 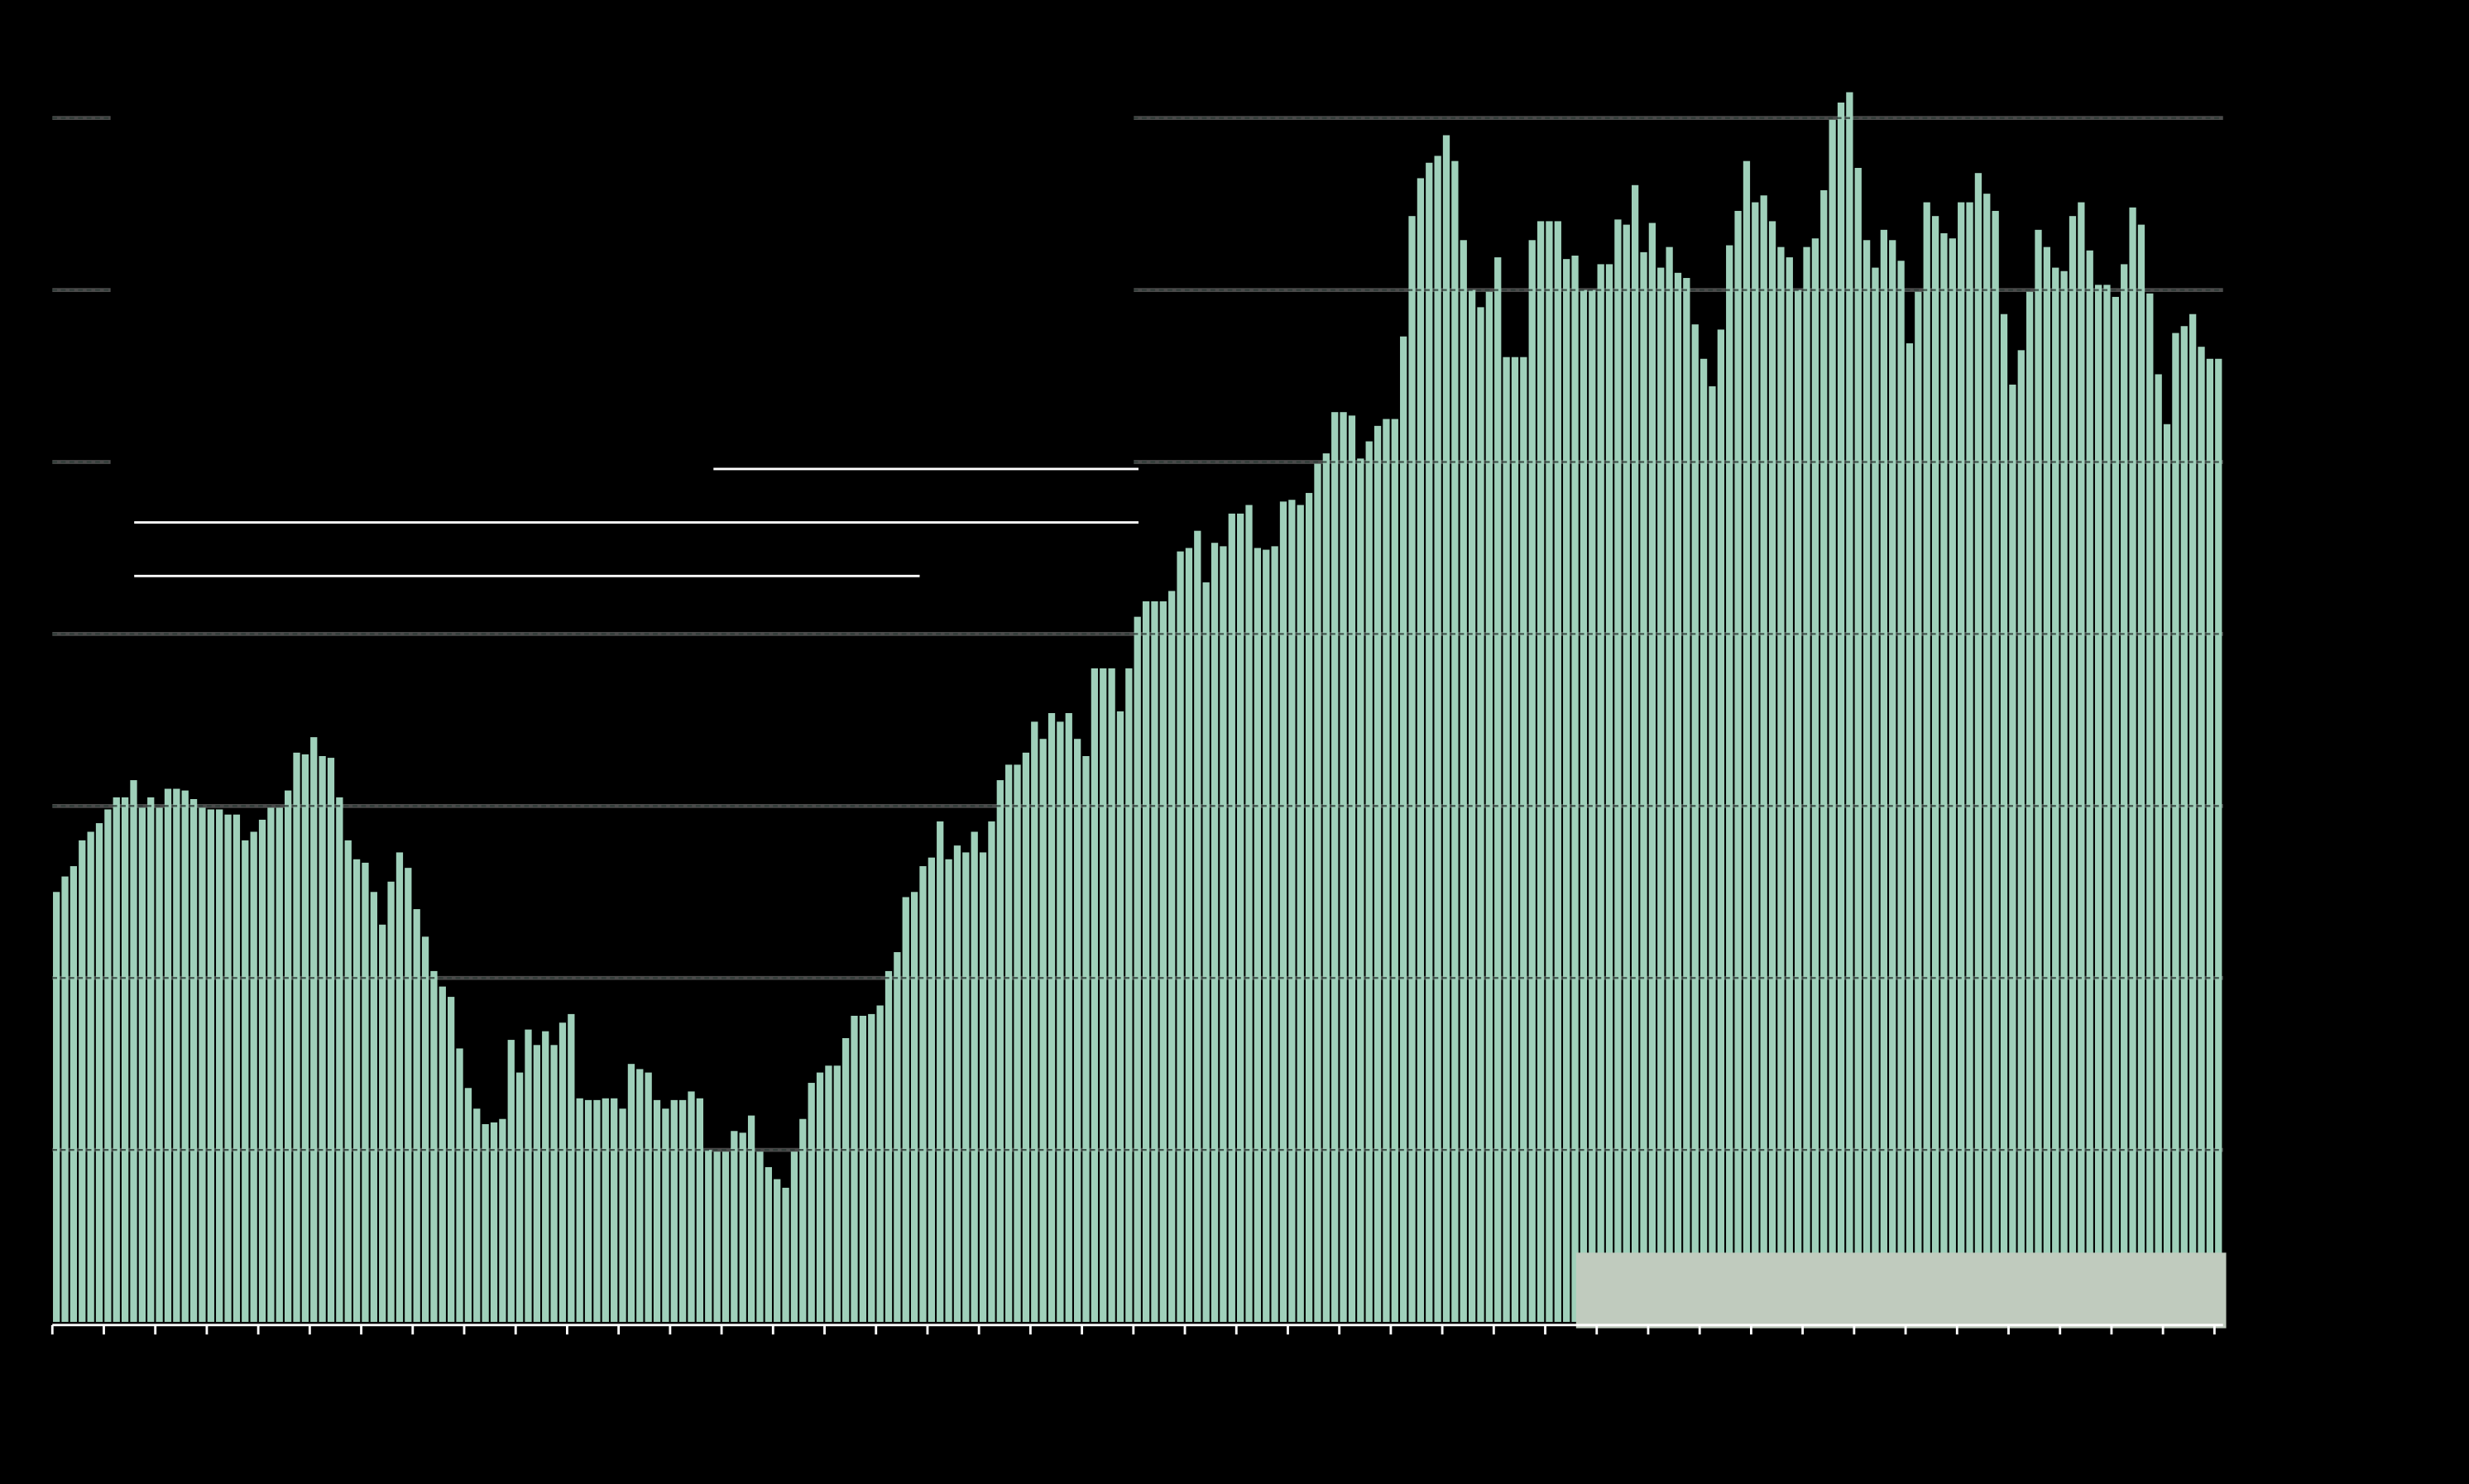 I want to click on x-axis, so click(x=1136, y=1329).